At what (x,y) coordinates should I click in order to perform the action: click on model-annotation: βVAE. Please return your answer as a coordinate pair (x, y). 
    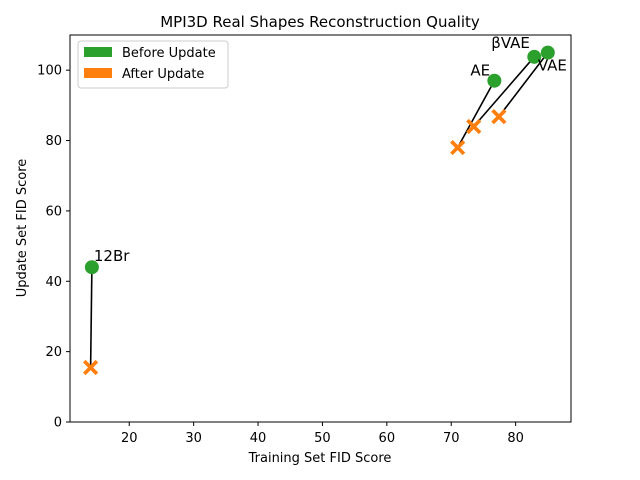
    Looking at the image, I should click on (510, 43).